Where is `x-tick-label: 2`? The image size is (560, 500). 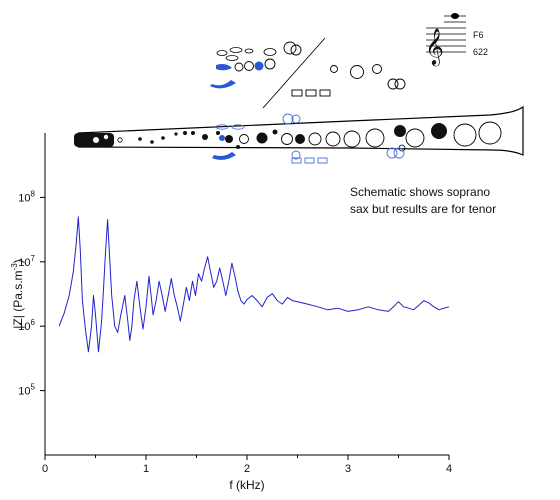 x-tick-label: 2 is located at coordinates (247, 469).